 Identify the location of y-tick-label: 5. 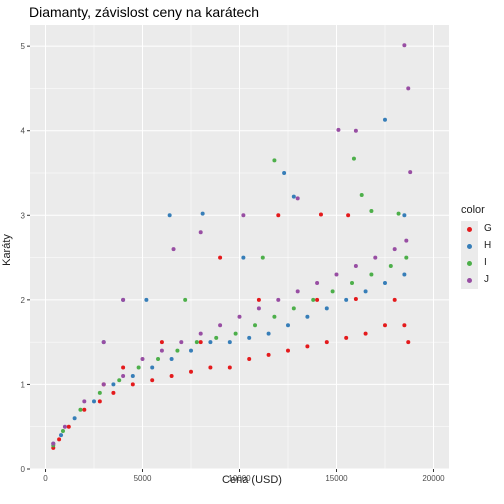
(23, 46).